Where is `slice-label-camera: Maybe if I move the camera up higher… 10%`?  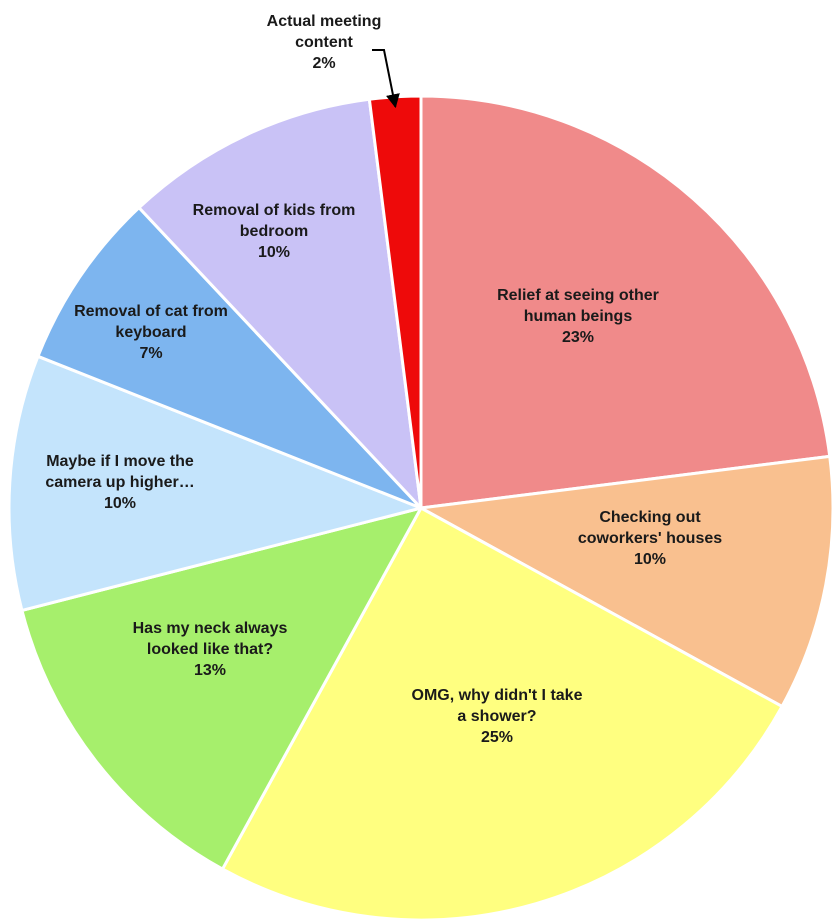 slice-label-camera: Maybe if I move the camera up higher… 10% is located at coordinates (119, 482).